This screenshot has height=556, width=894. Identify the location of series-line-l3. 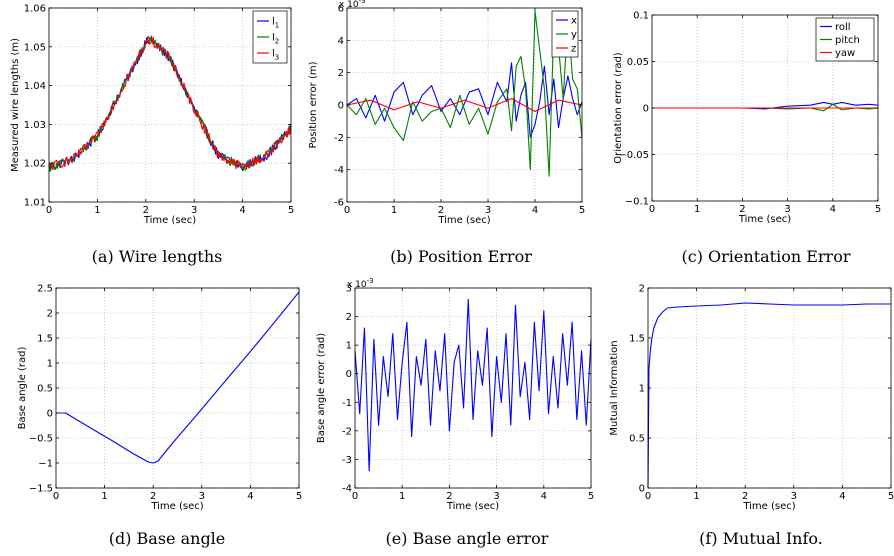
(170, 103).